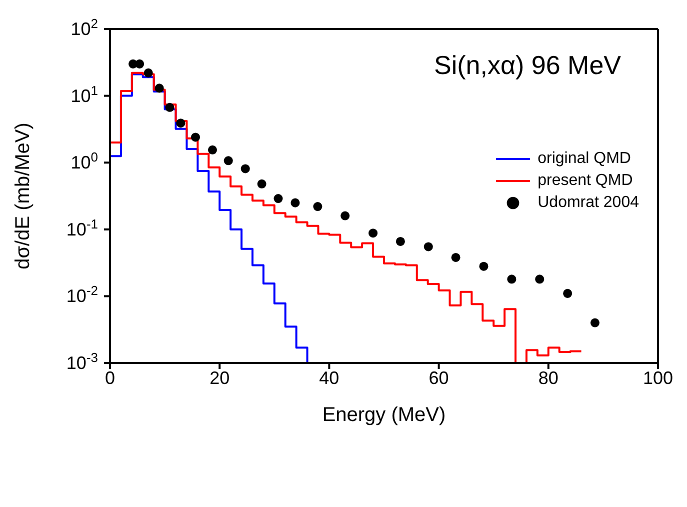 The image size is (687, 507). I want to click on legend-label: Udomrat 2004, so click(588, 203).